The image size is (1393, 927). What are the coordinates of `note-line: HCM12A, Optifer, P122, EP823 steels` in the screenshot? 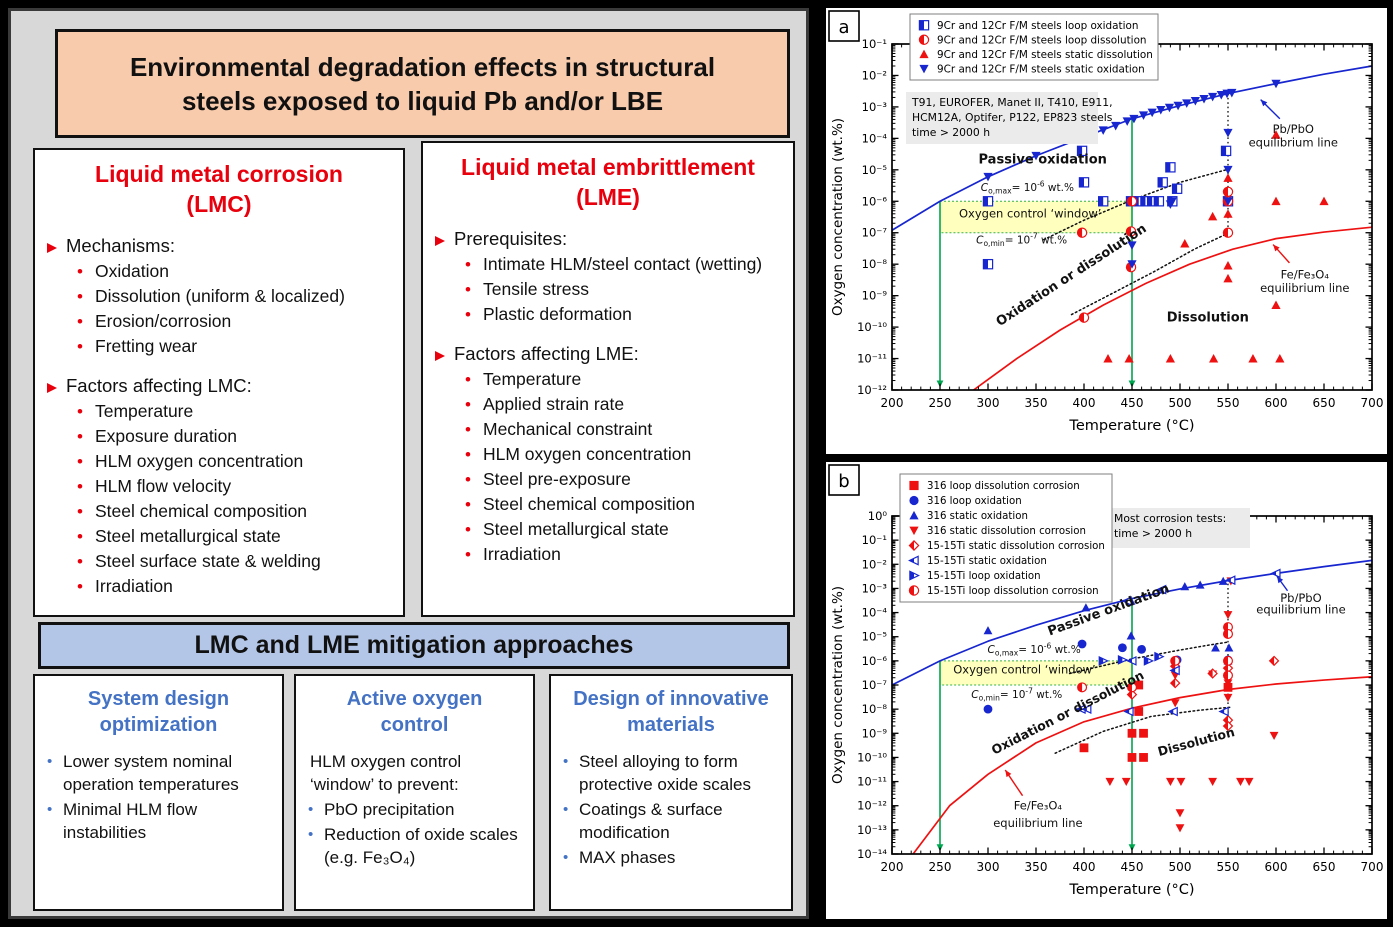 It's located at (1012, 117).